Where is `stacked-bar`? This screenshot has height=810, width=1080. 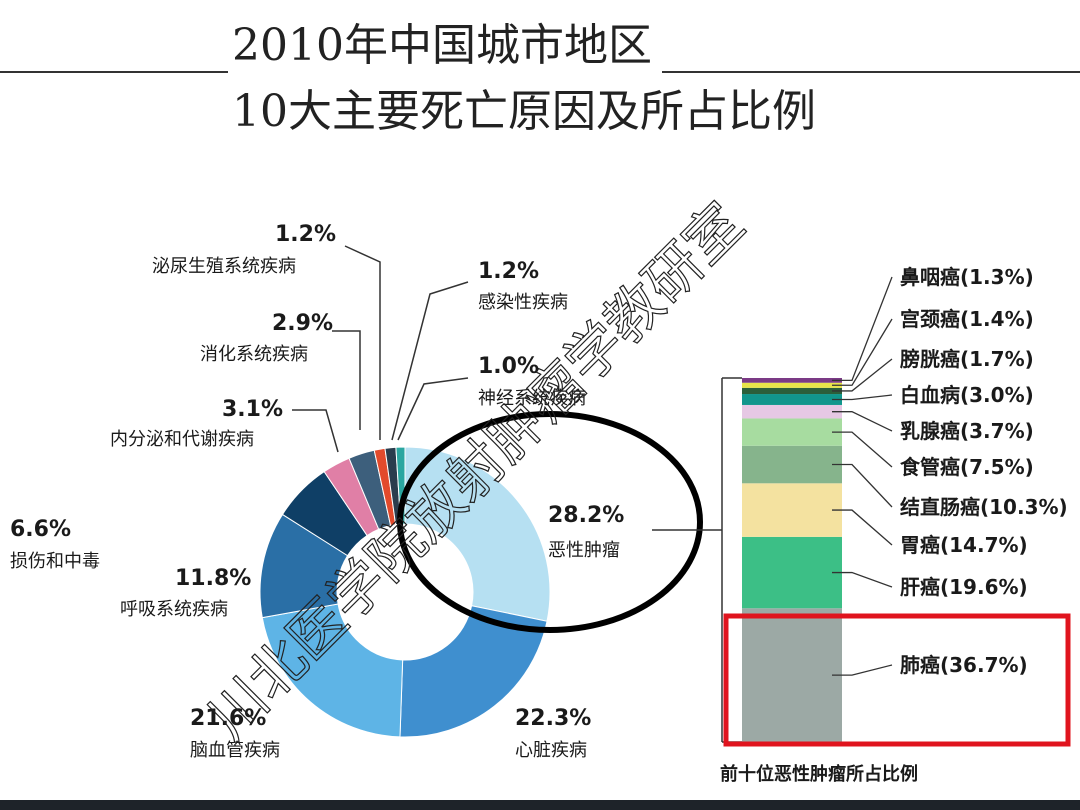 stacked-bar is located at coordinates (792, 560).